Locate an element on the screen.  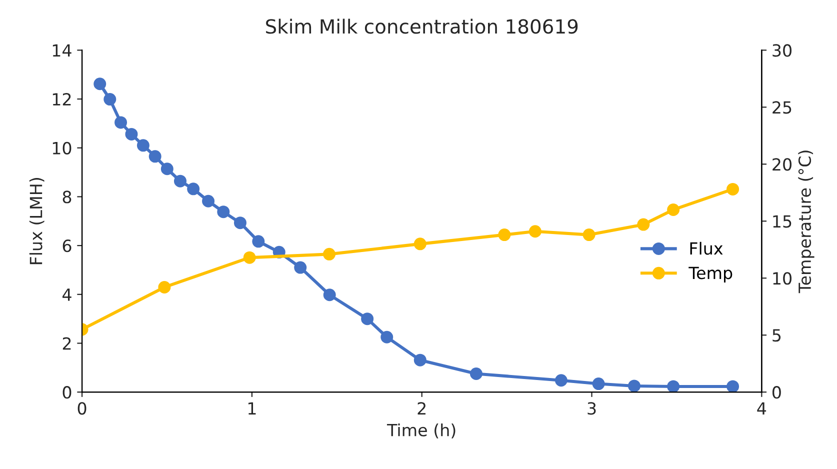
y-tick-label: 14 is located at coordinates (62, 50).